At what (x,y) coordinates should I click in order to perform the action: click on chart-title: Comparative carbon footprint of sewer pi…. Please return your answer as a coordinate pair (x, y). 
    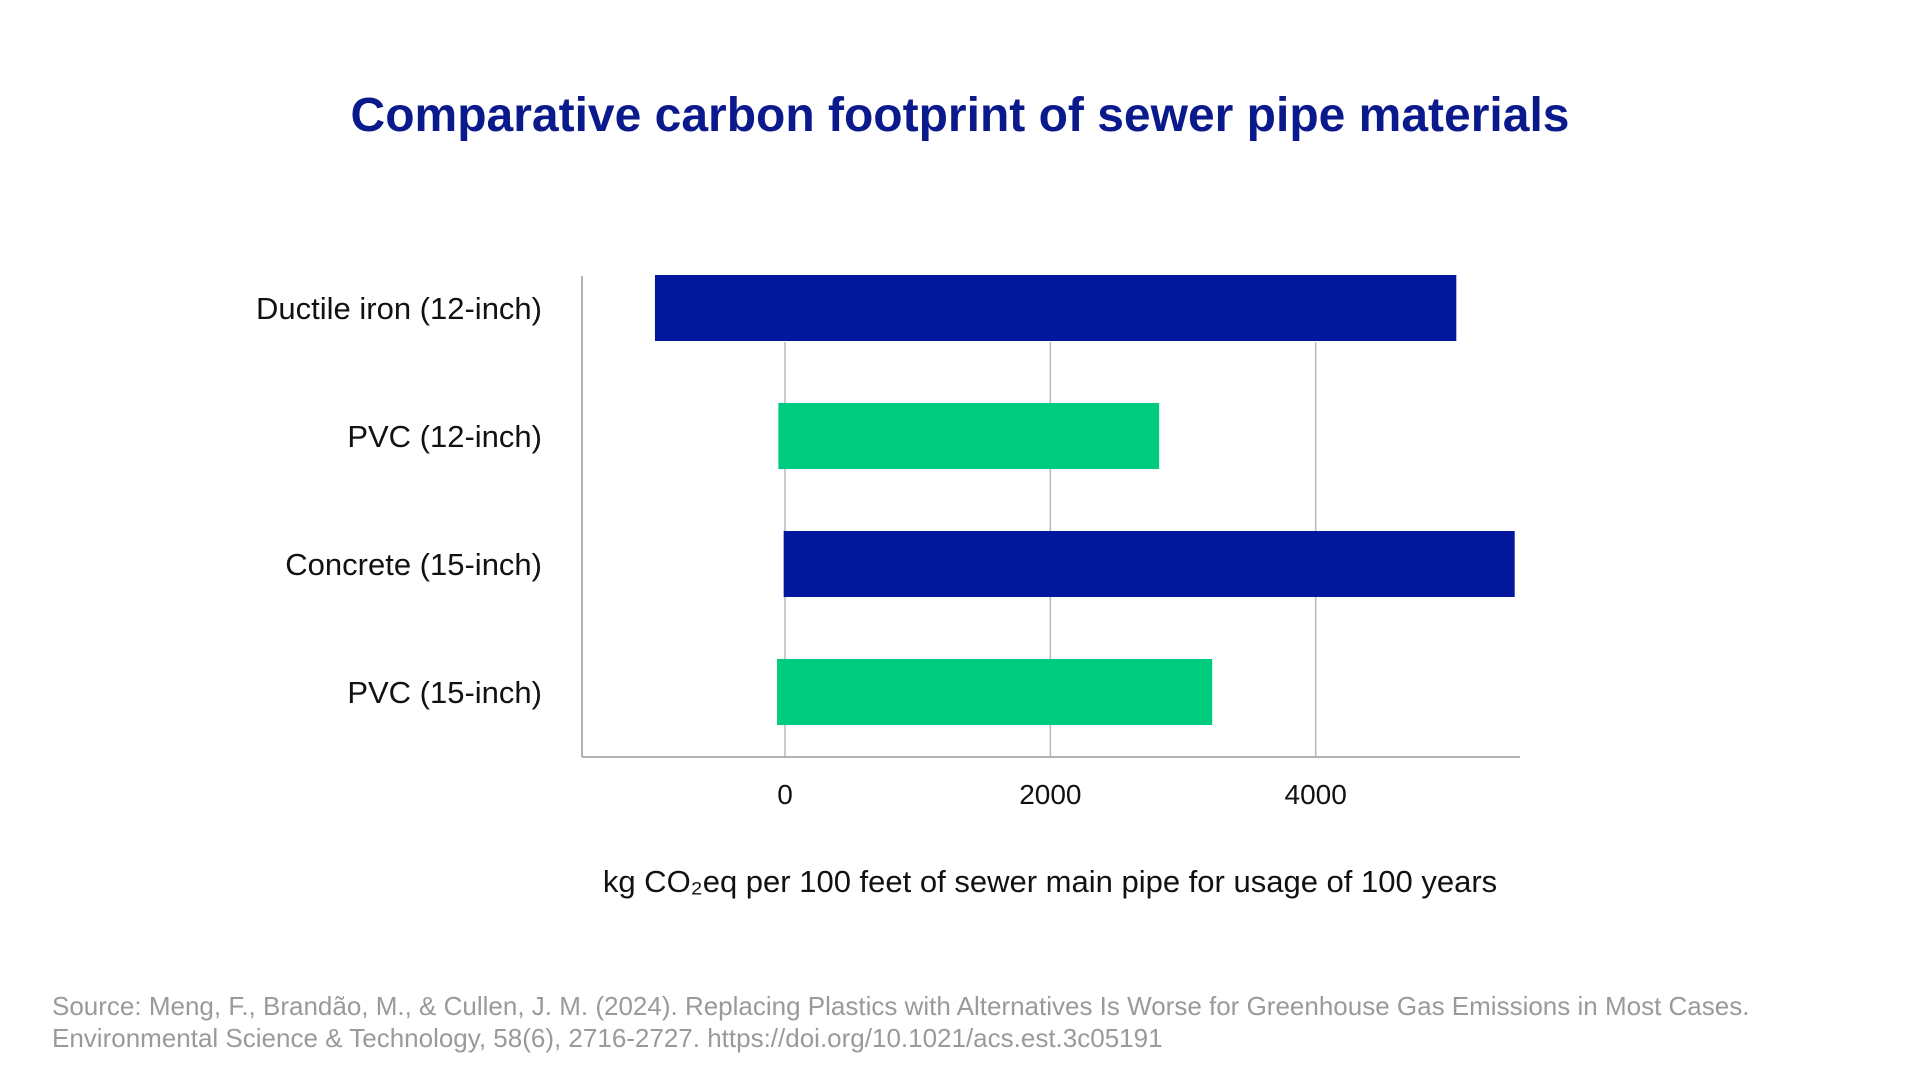
    Looking at the image, I should click on (960, 115).